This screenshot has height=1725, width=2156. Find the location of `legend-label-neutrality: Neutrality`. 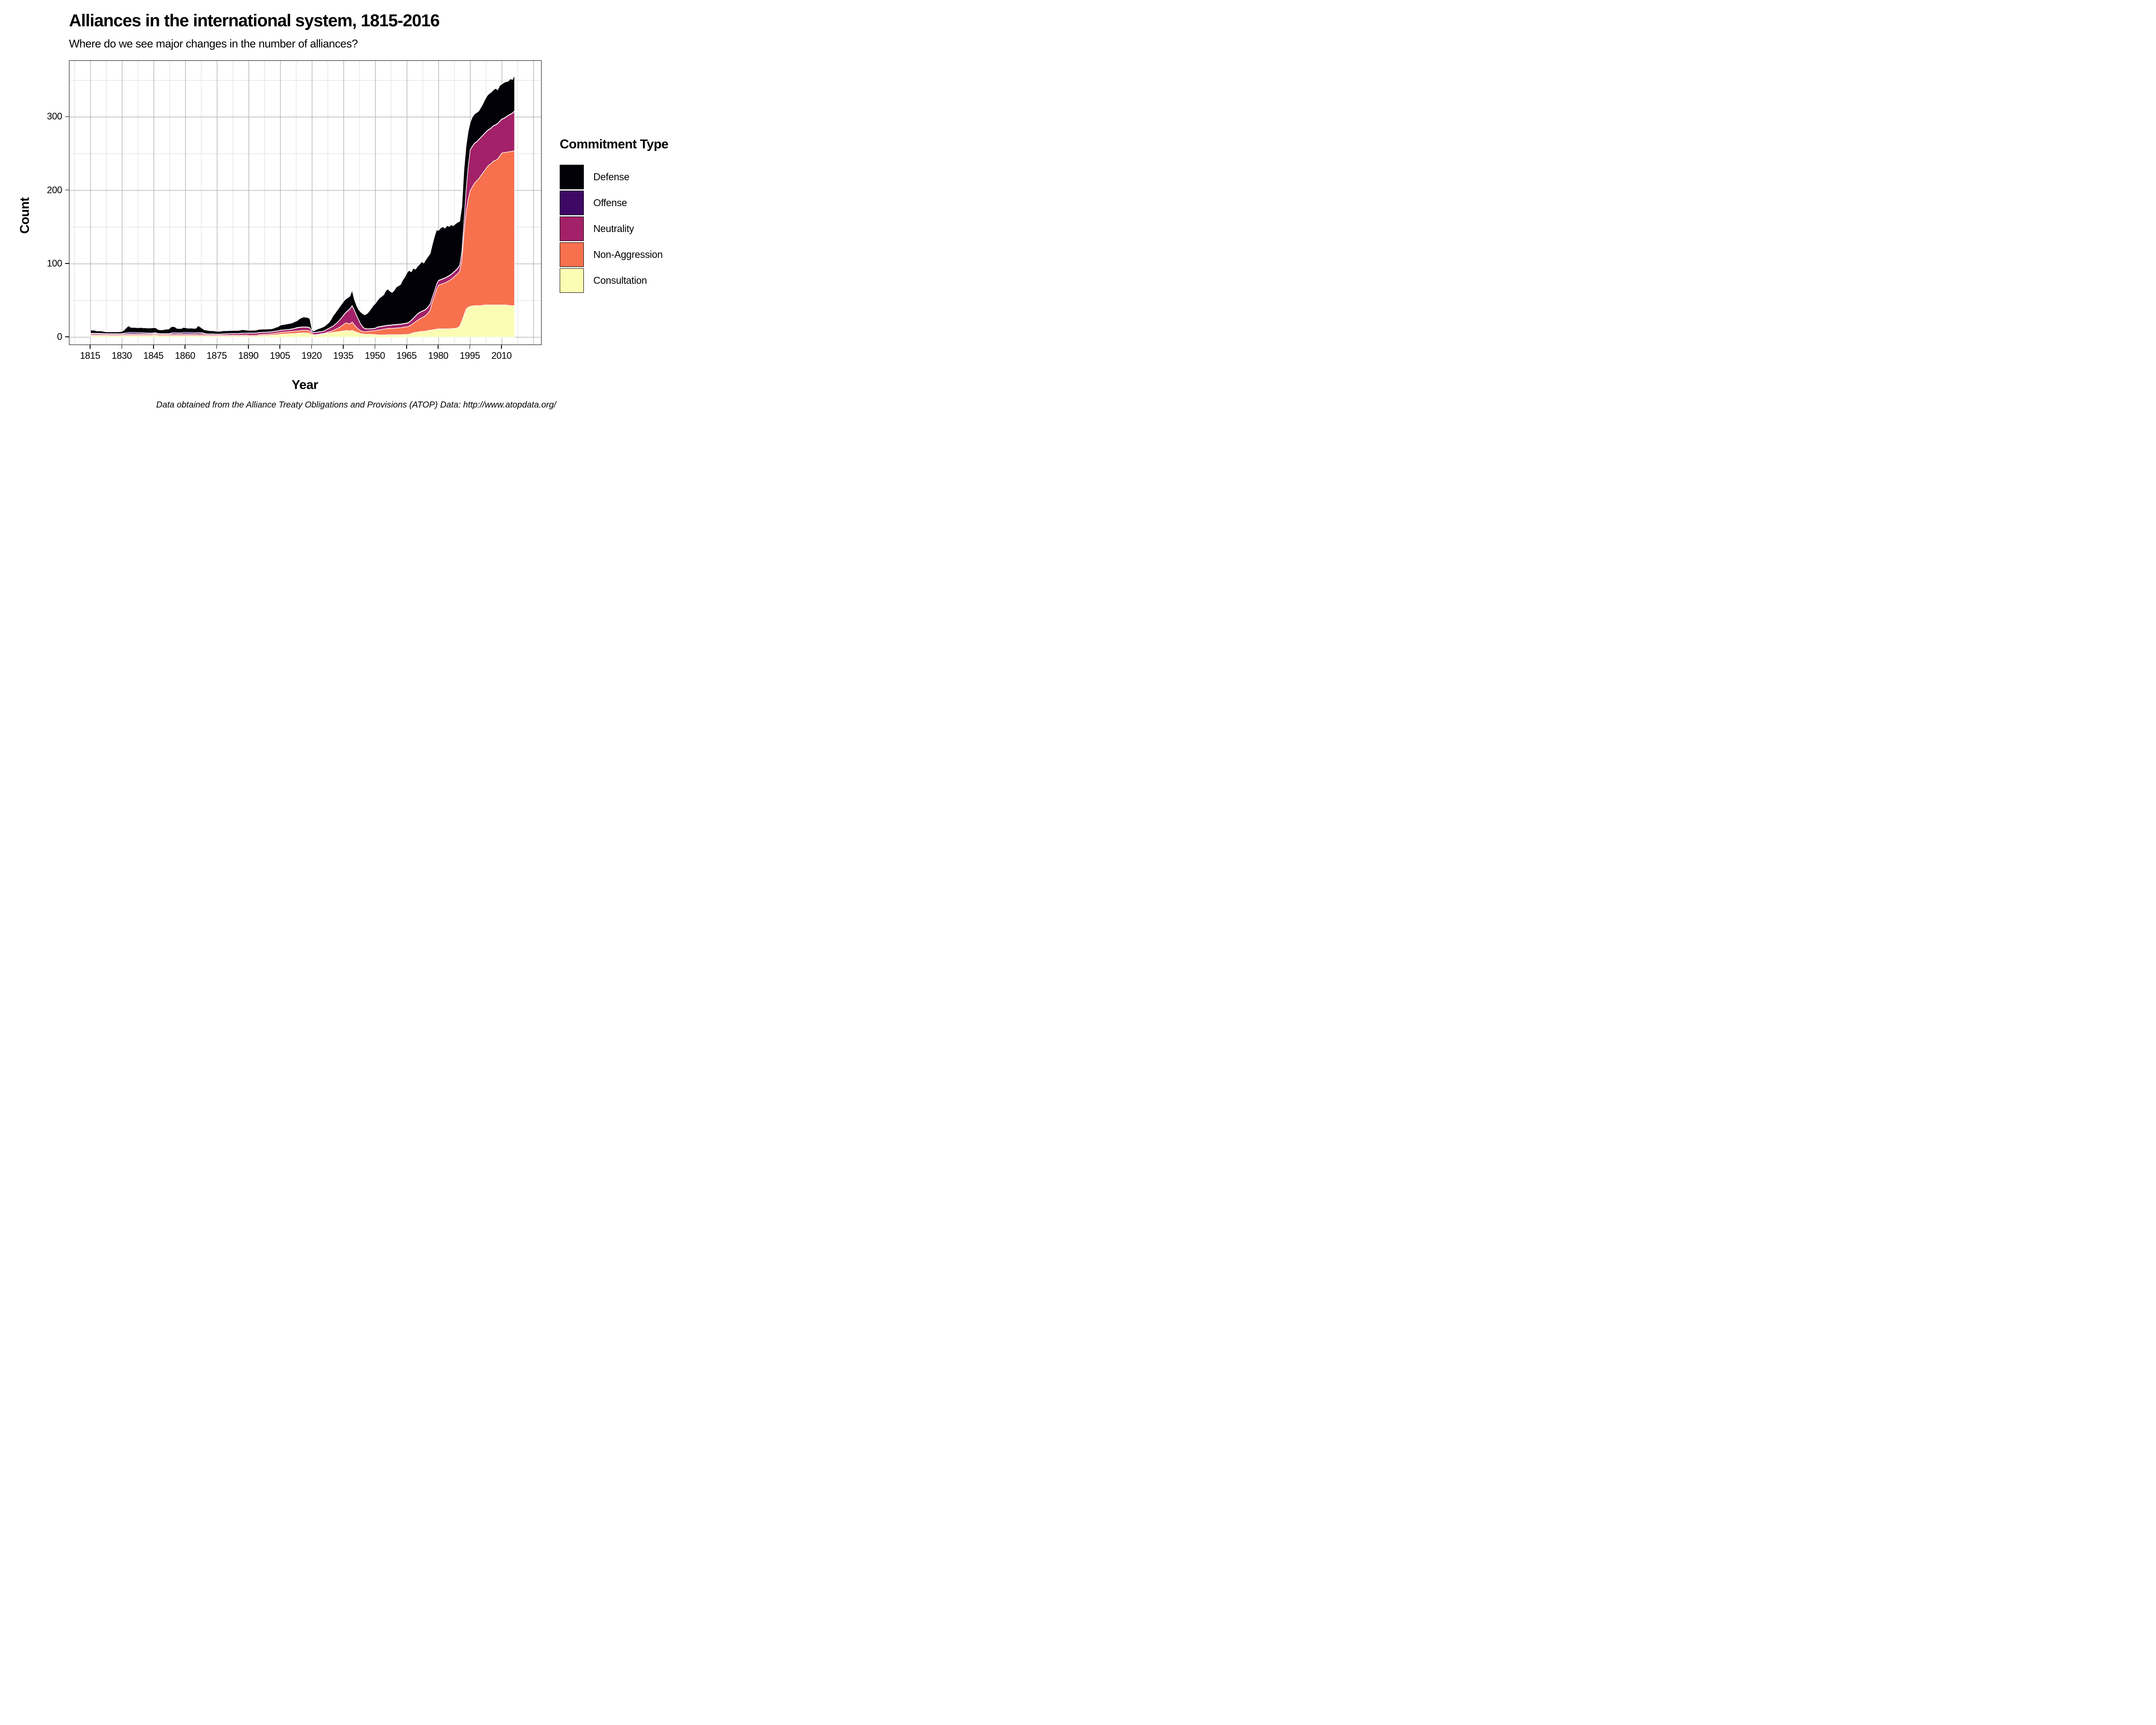

legend-label-neutrality: Neutrality is located at coordinates (613, 229).